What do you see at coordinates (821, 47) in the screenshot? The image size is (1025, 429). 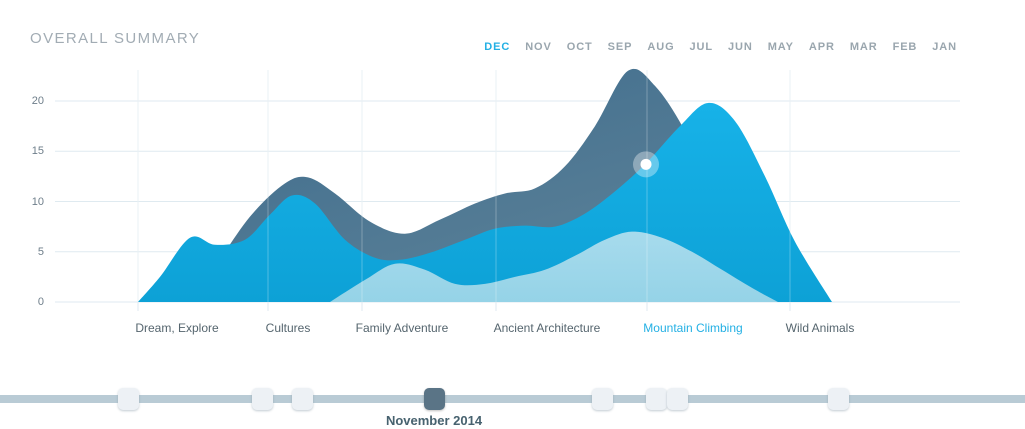 I see `month-tab-apr: APR` at bounding box center [821, 47].